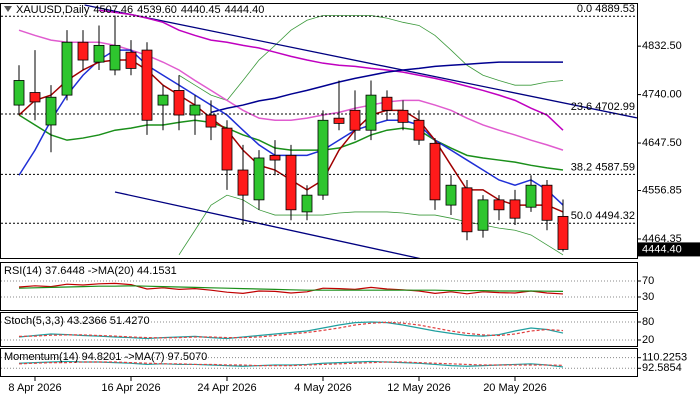 The height and width of the screenshot is (400, 700). What do you see at coordinates (662, 368) in the screenshot?
I see `y-tick-label: 92.5854` at bounding box center [662, 368].